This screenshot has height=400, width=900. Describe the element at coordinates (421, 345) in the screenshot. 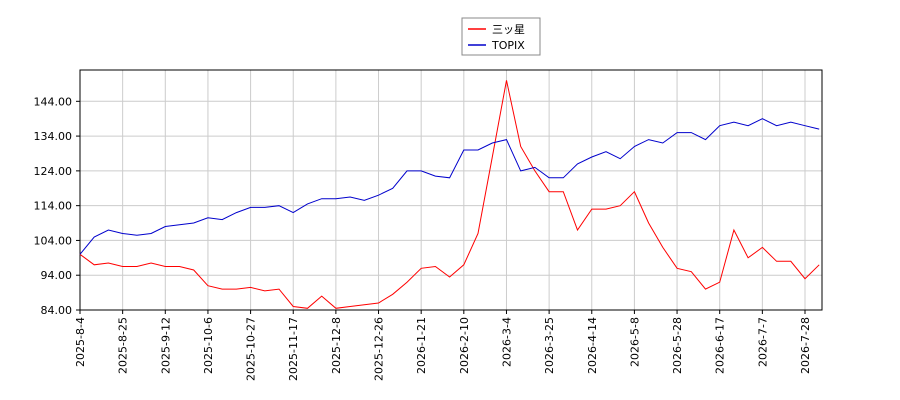

I see `x-tick-label: 2026-1-21` at that location.